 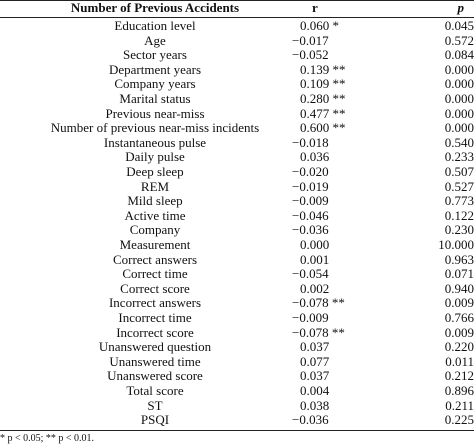 What do you see at coordinates (155, 361) in the screenshot?
I see `row-label: Unanswered time` at bounding box center [155, 361].